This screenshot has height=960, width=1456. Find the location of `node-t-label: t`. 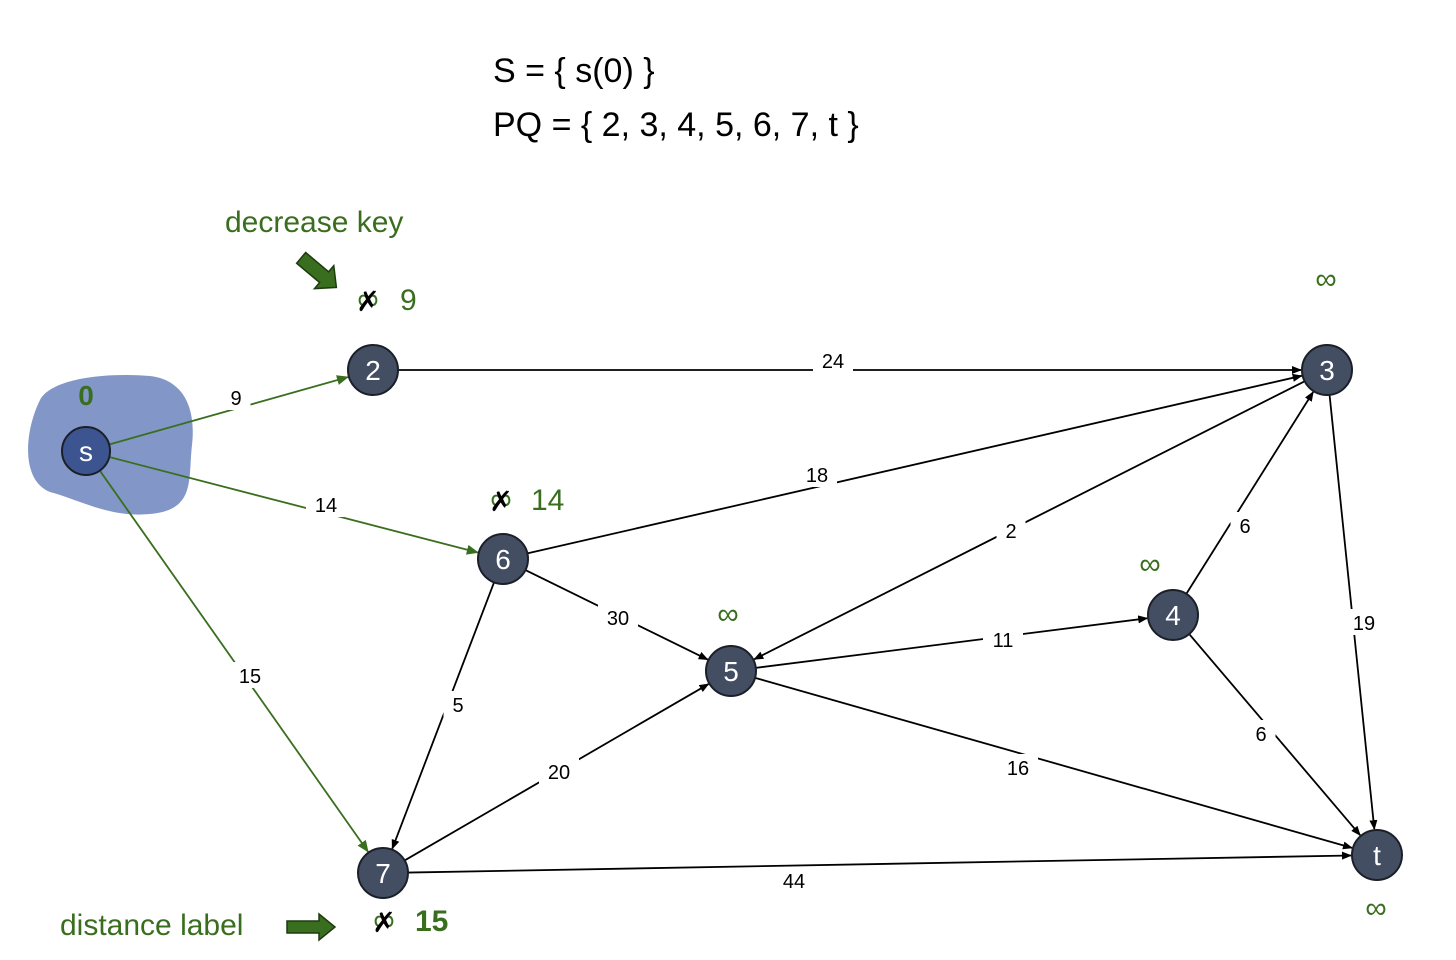

node-t-label: t is located at coordinates (1377, 855).